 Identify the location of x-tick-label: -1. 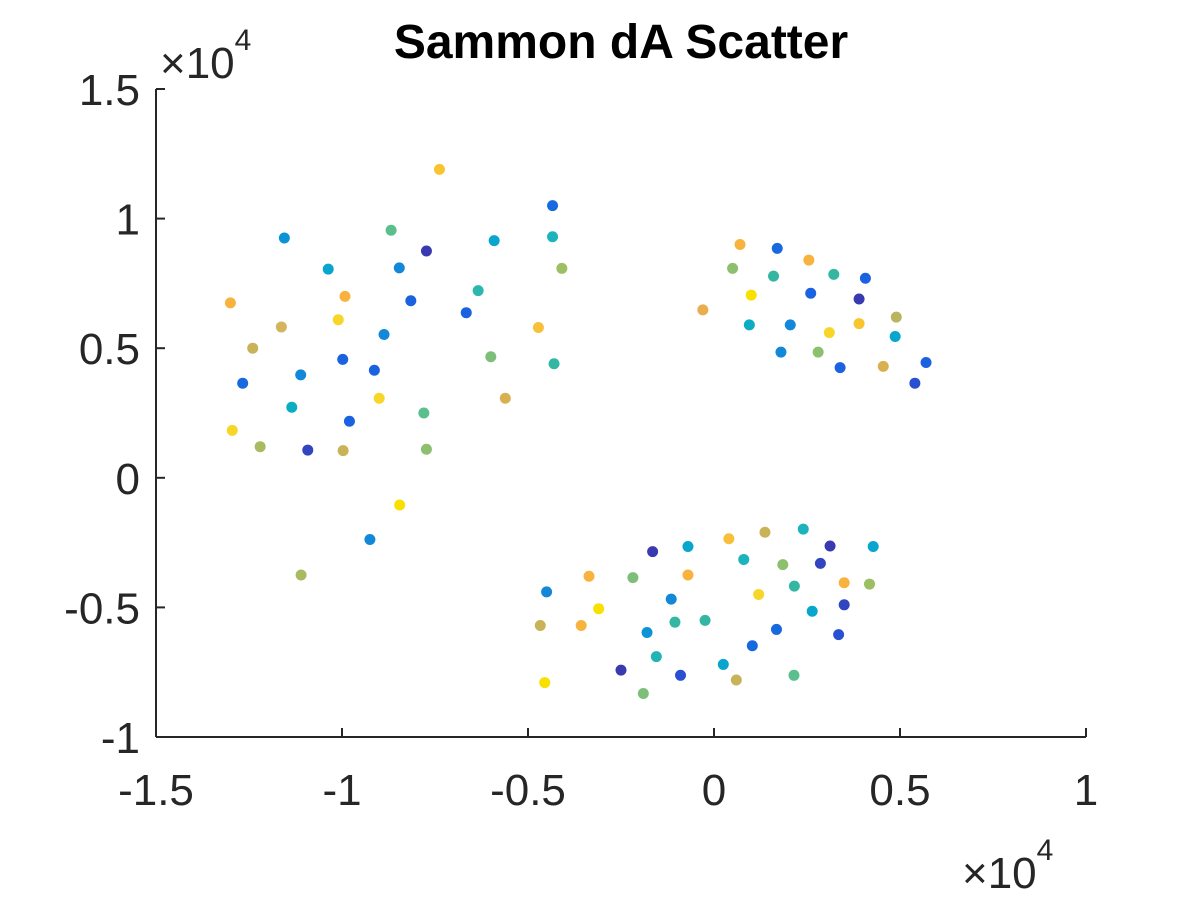
(341, 790).